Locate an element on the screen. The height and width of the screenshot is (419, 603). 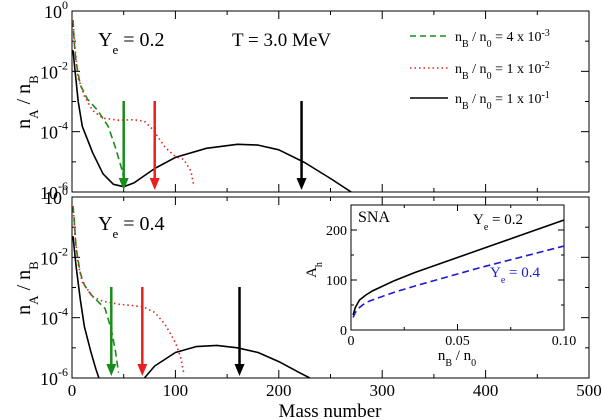
top-ytick-label: 10⁻⁴ is located at coordinates (54, 131).